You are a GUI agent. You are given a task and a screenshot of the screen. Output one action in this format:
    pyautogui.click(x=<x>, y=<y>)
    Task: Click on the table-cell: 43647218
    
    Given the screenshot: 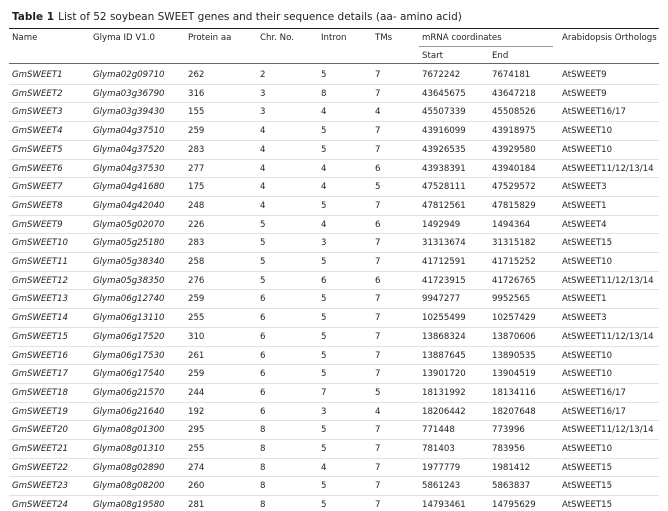 What is the action you would take?
    pyautogui.click(x=514, y=93)
    